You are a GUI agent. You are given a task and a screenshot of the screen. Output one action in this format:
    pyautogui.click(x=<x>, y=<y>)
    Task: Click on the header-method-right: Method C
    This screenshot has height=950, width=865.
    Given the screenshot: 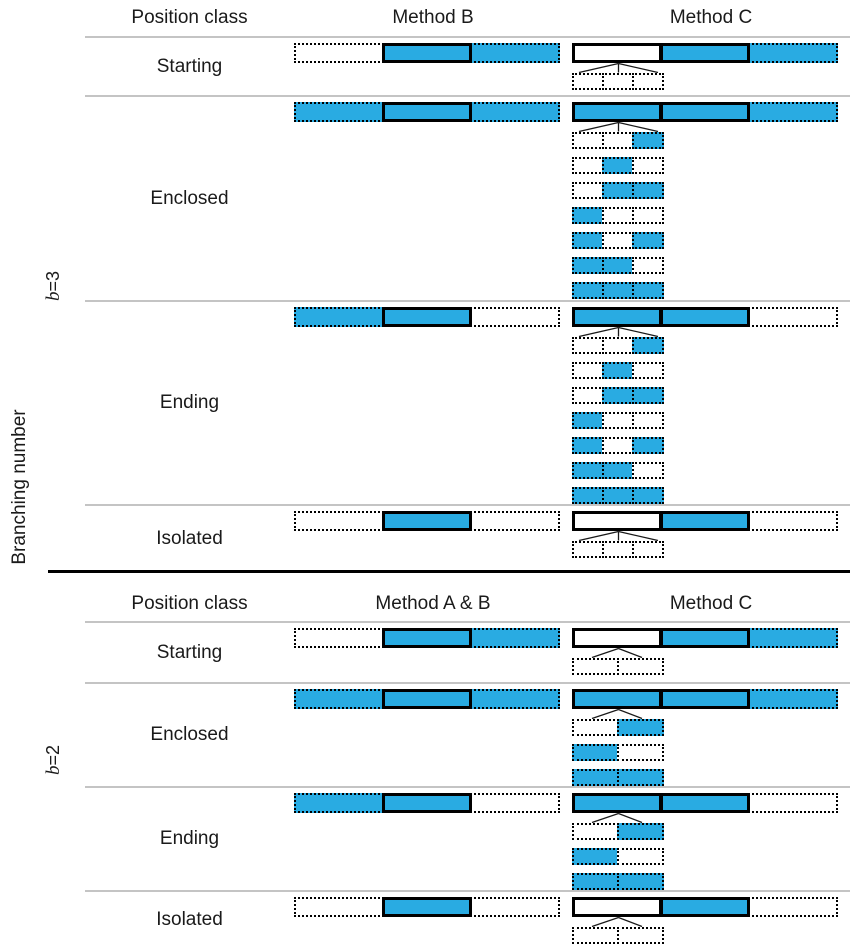 What is the action you would take?
    pyautogui.click(x=711, y=18)
    